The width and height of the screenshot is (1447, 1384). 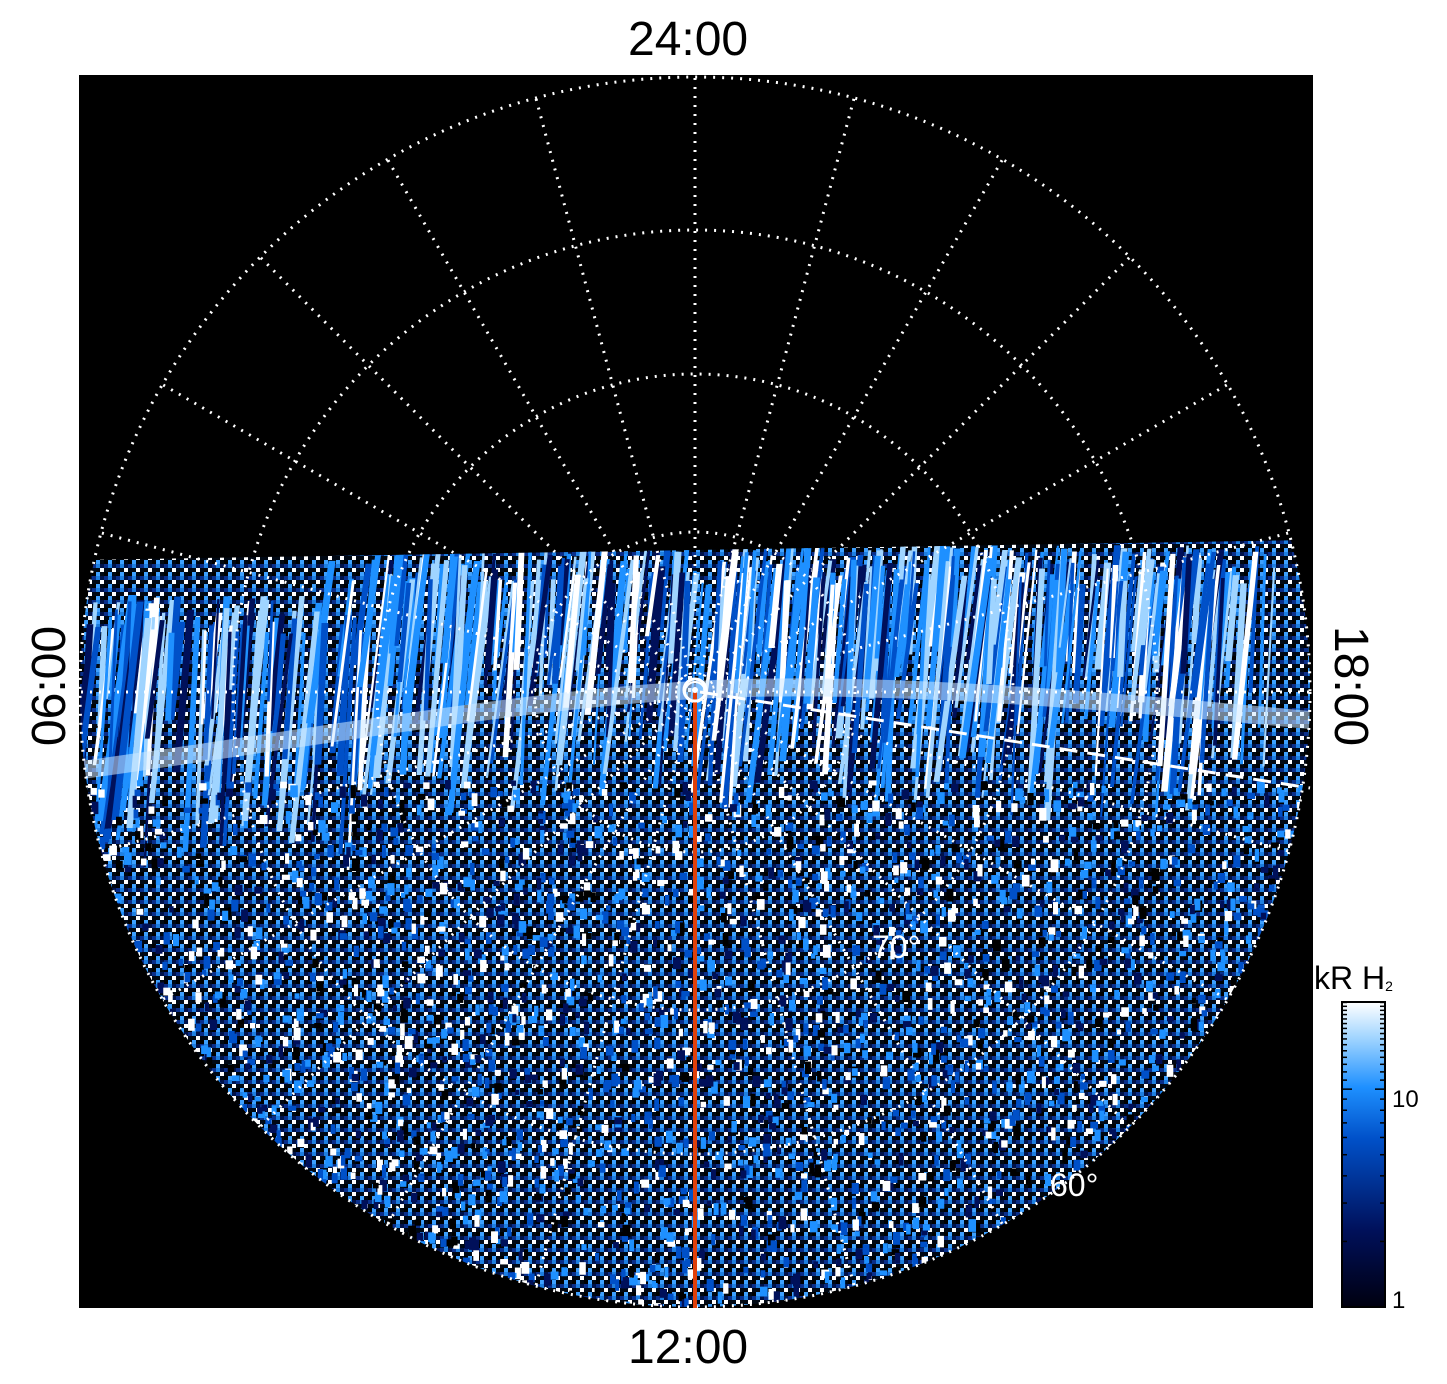 I want to click on label-12-00: 12:00, so click(x=688, y=1347).